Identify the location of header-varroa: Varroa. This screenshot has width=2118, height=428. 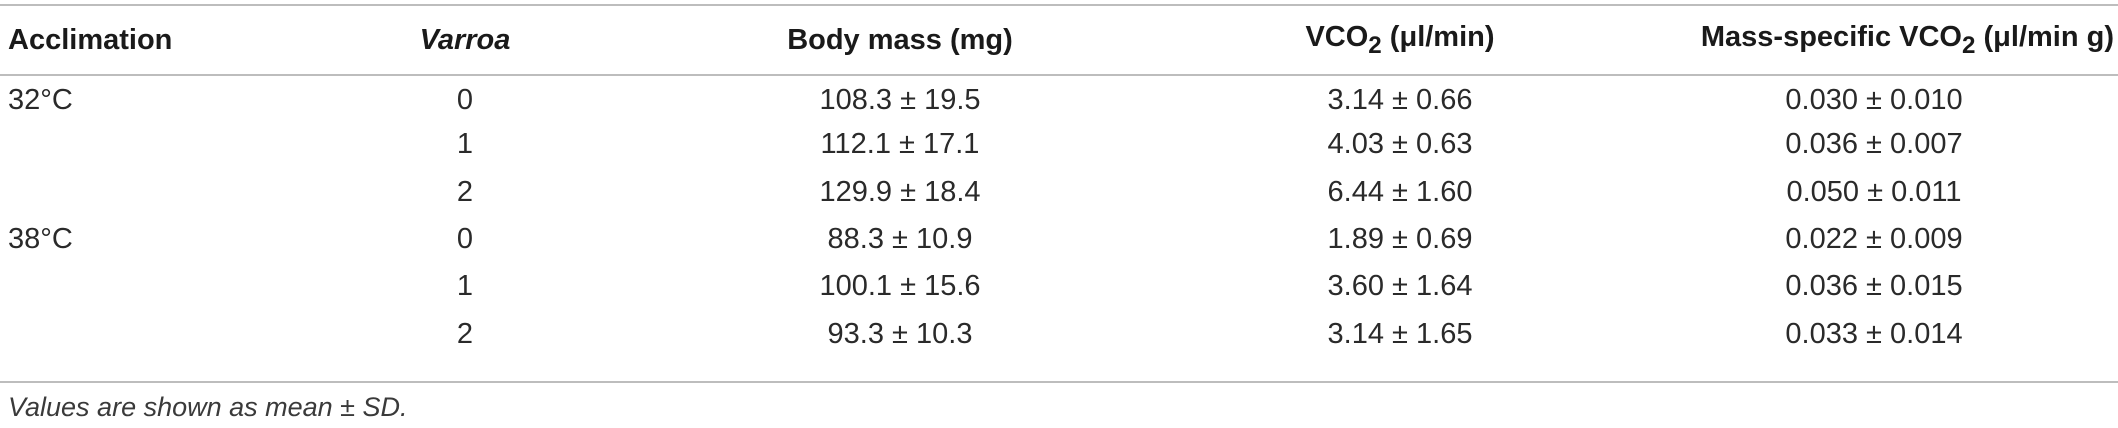
(465, 39).